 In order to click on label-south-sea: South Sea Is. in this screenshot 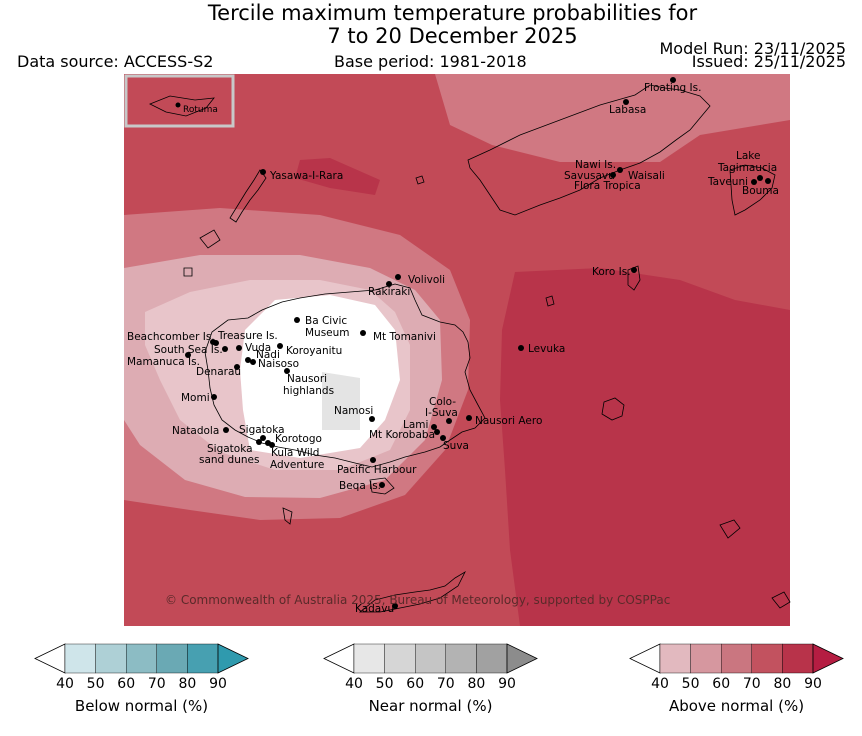, I will do `click(188, 350)`.